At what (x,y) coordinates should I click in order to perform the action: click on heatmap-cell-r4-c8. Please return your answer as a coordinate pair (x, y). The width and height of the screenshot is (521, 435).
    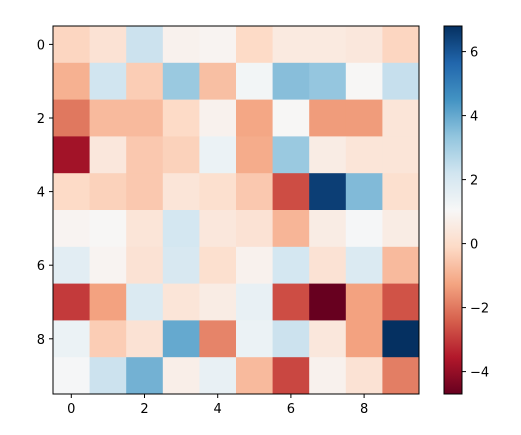
    Looking at the image, I should click on (364, 192).